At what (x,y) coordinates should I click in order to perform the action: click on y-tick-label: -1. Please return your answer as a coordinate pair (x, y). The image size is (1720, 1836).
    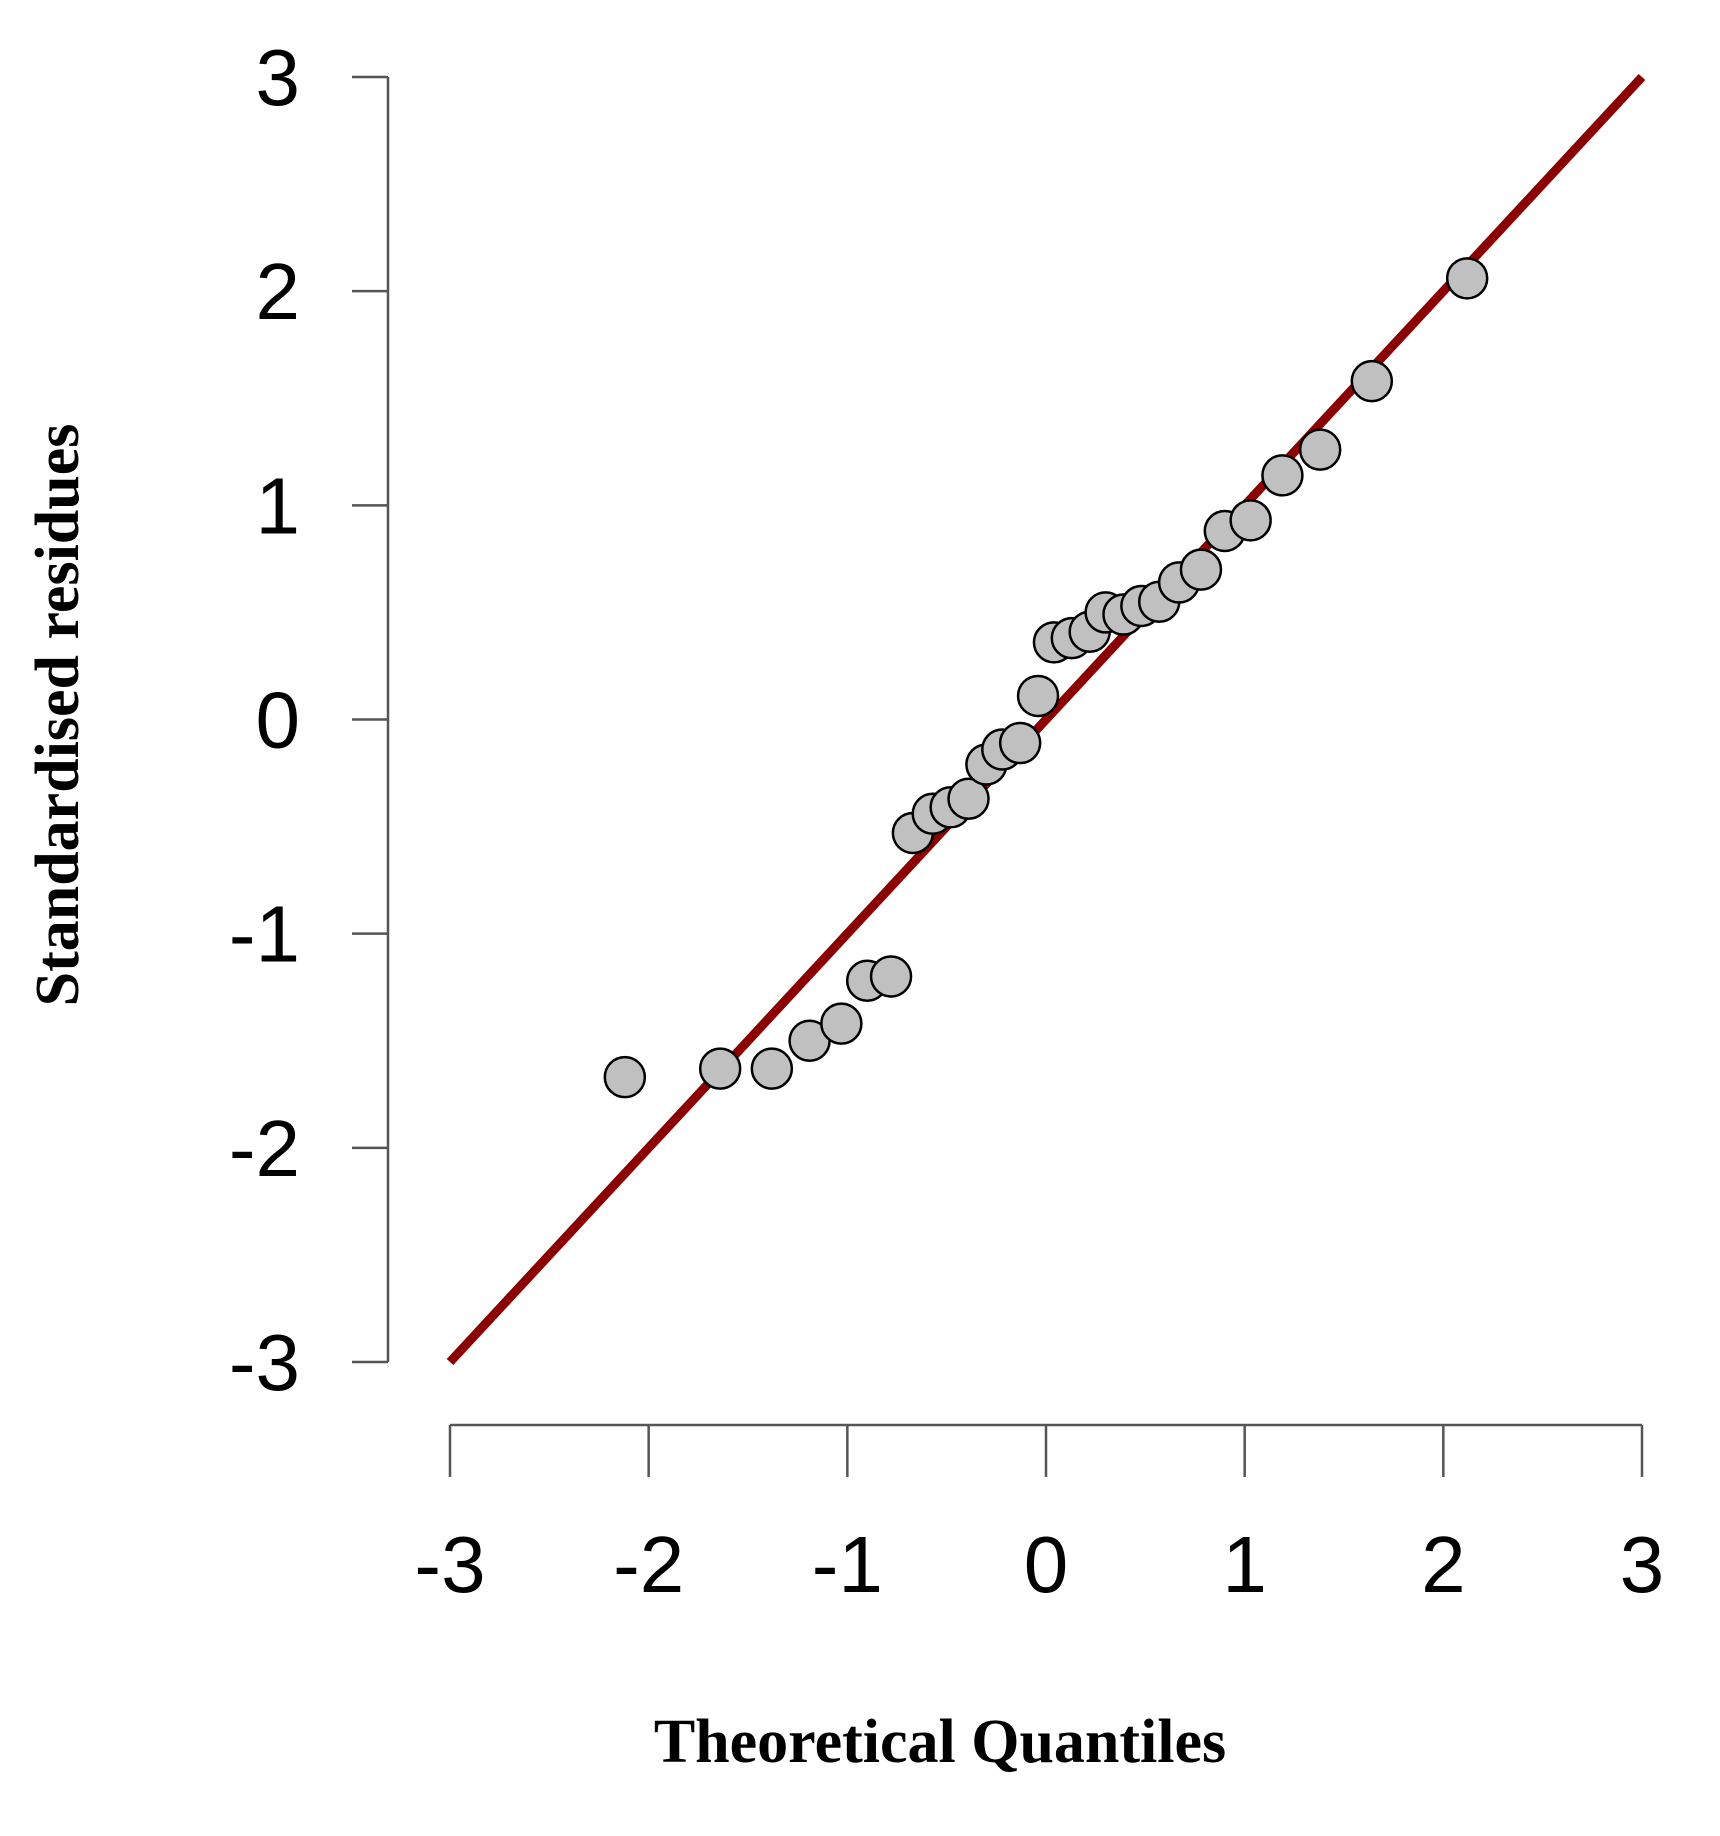
    Looking at the image, I should click on (264, 934).